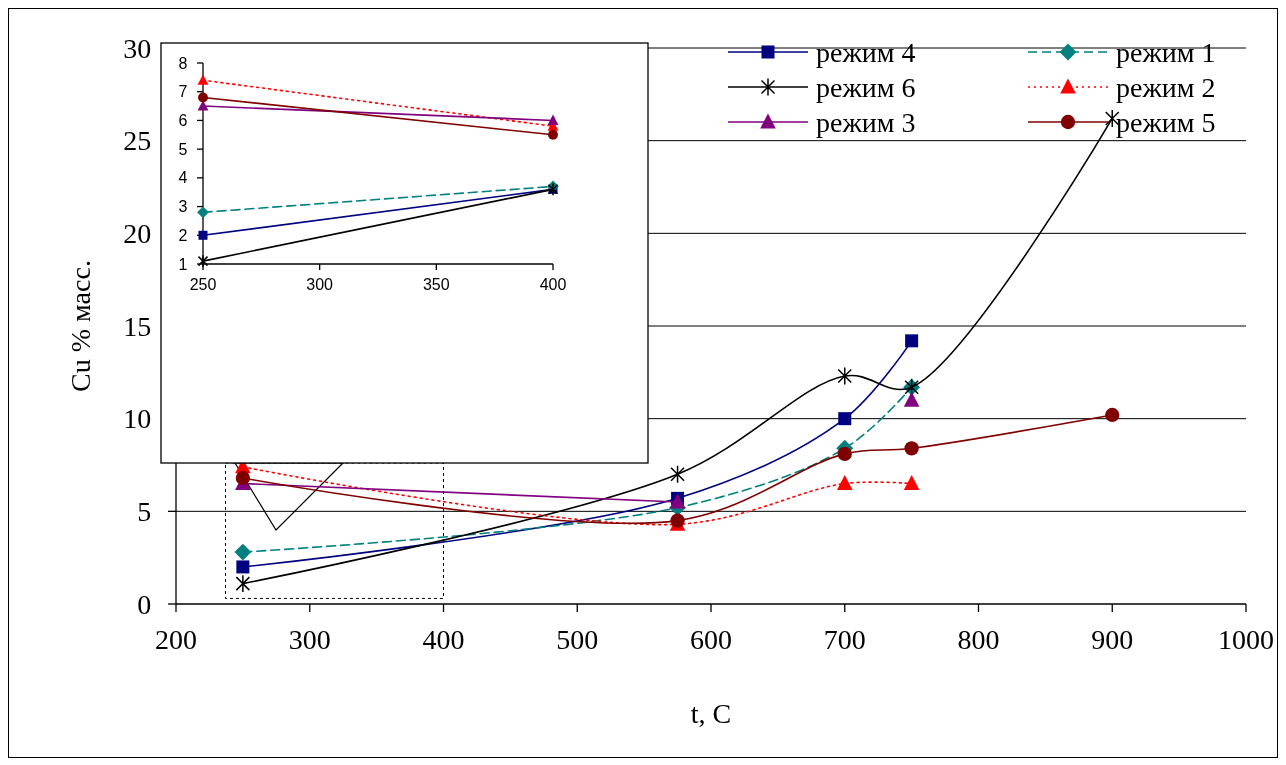 Image resolution: width=1286 pixels, height=765 pixels. Describe the element at coordinates (183, 121) in the screenshot. I see `y-tick-label: 6` at that location.